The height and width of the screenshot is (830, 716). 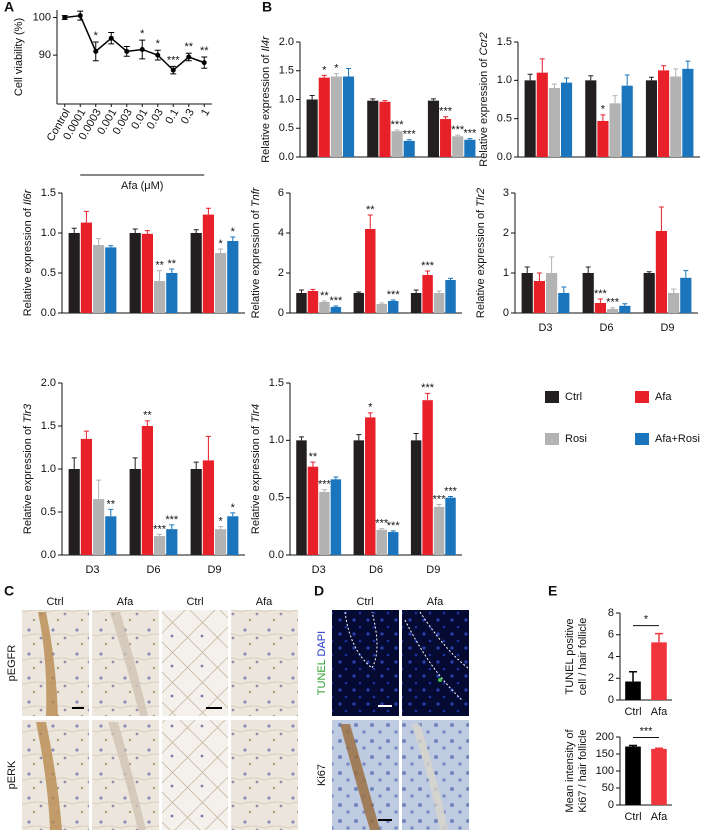 What do you see at coordinates (570, 656) in the screenshot?
I see `y-axis-label: TUNEL positive` at bounding box center [570, 656].